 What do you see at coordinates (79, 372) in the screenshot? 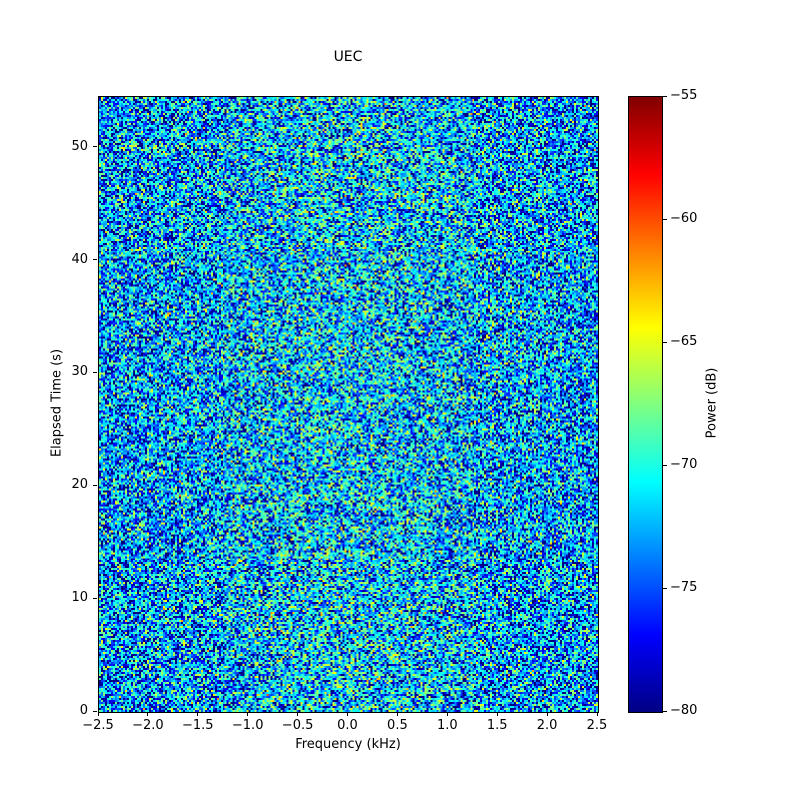
I see `y-tick-label: 30` at bounding box center [79, 372].